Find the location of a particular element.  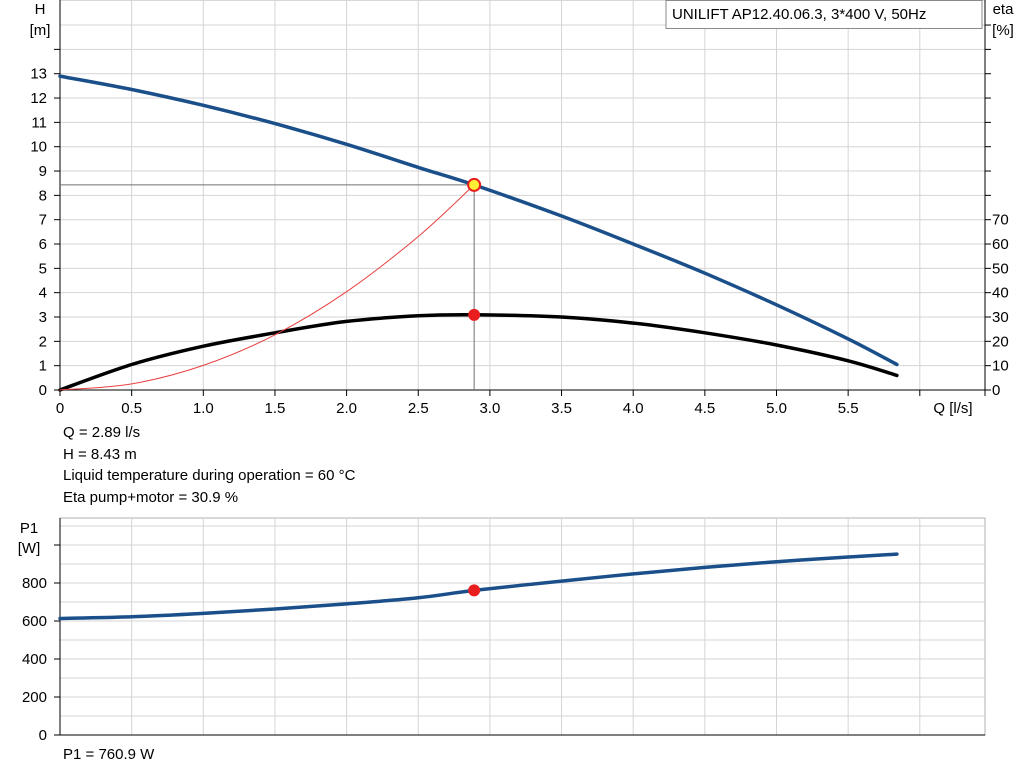

main-y-tick-label: 8 is located at coordinates (43, 195).